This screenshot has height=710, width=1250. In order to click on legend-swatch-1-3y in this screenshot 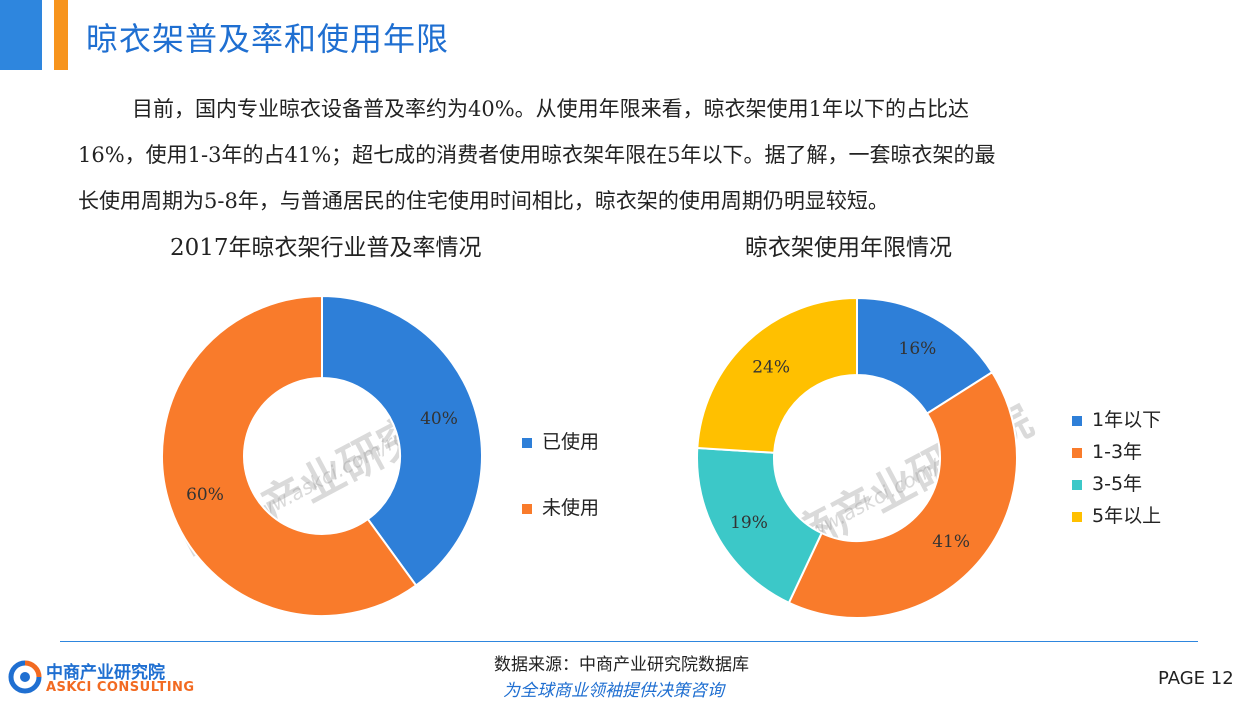, I will do `click(1077, 452)`.